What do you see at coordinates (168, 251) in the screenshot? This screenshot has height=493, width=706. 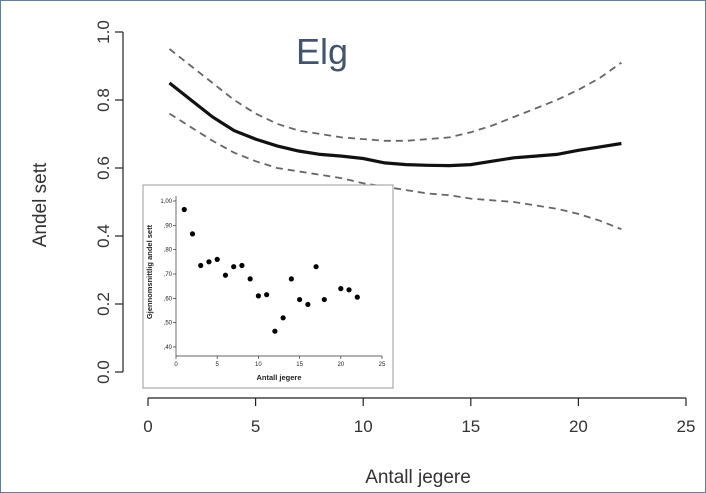 I see `inset-y-tick-label: ,80` at bounding box center [168, 251].